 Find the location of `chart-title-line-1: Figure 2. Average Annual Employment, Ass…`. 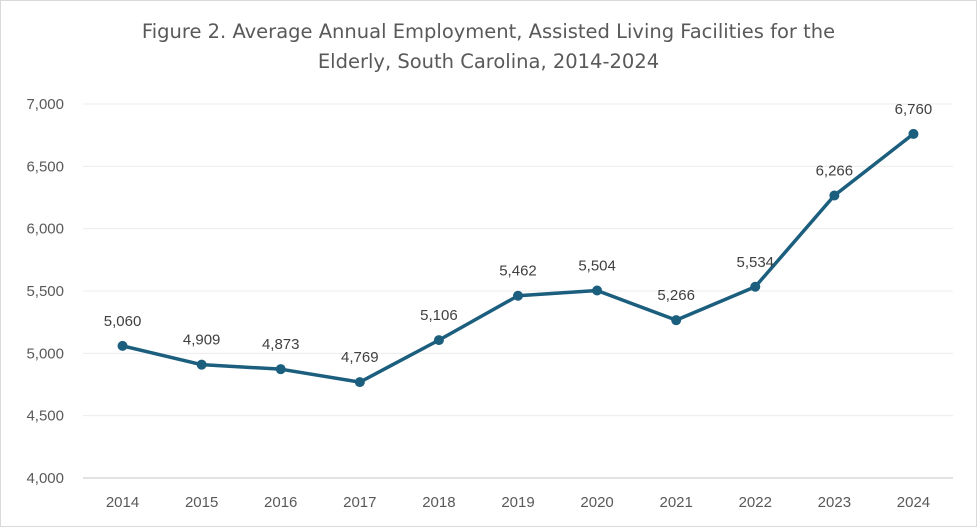

chart-title-line-1: Figure 2. Average Annual Employment, Ass… is located at coordinates (488, 31).